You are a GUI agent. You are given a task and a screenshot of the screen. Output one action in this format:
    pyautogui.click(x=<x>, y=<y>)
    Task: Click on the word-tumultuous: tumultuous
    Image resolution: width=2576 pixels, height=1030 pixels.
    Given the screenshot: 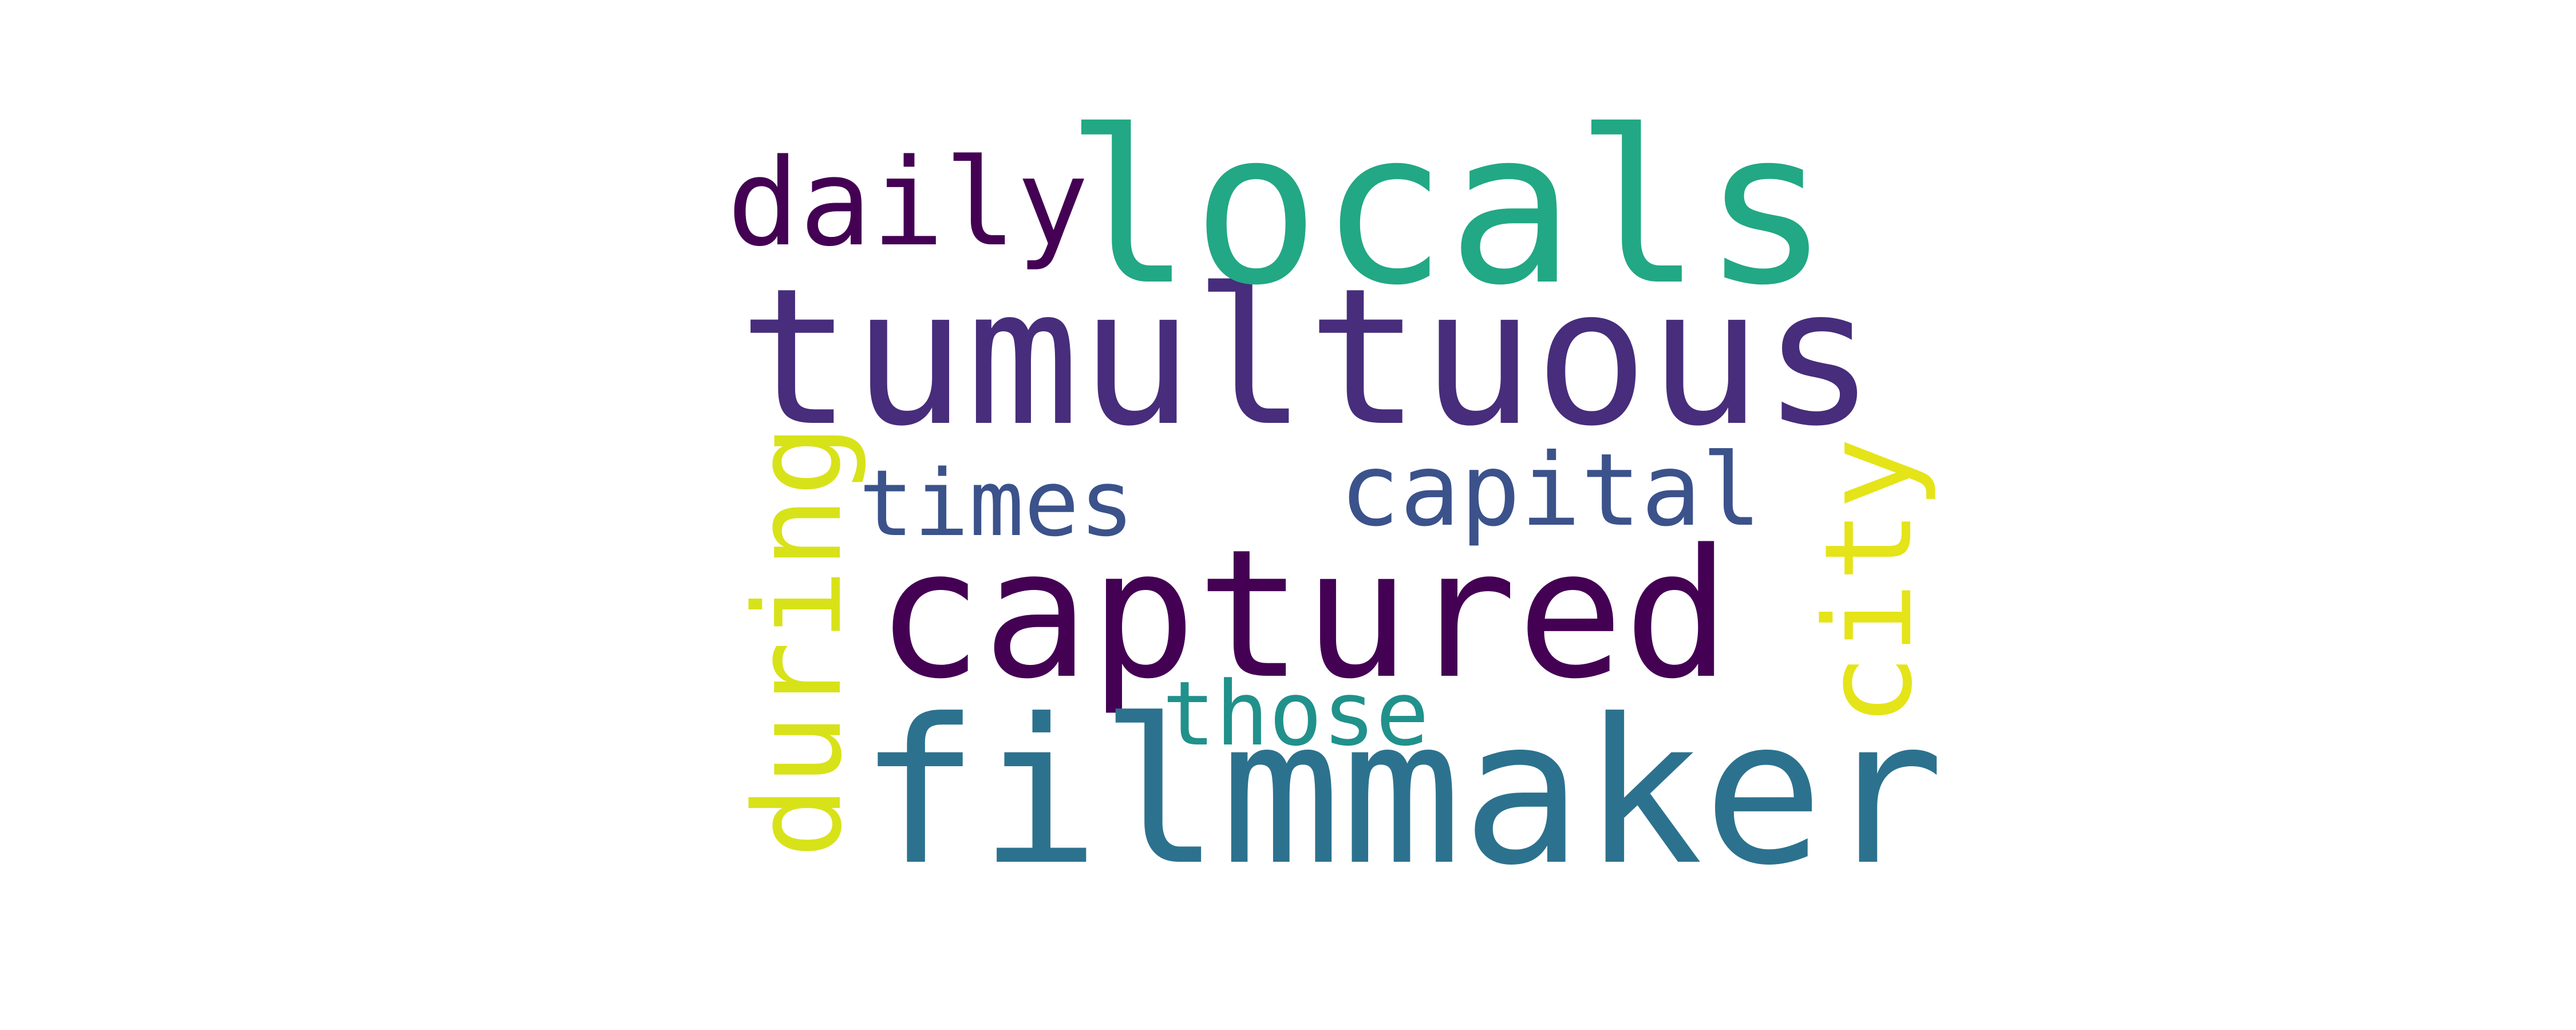 What is the action you would take?
    pyautogui.click(x=1307, y=358)
    